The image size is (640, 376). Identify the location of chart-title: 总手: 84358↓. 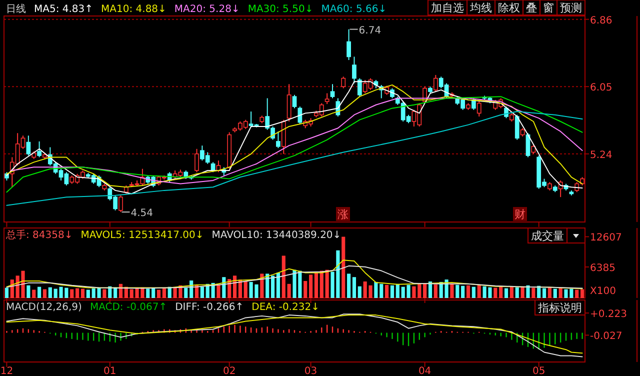
(39, 235).